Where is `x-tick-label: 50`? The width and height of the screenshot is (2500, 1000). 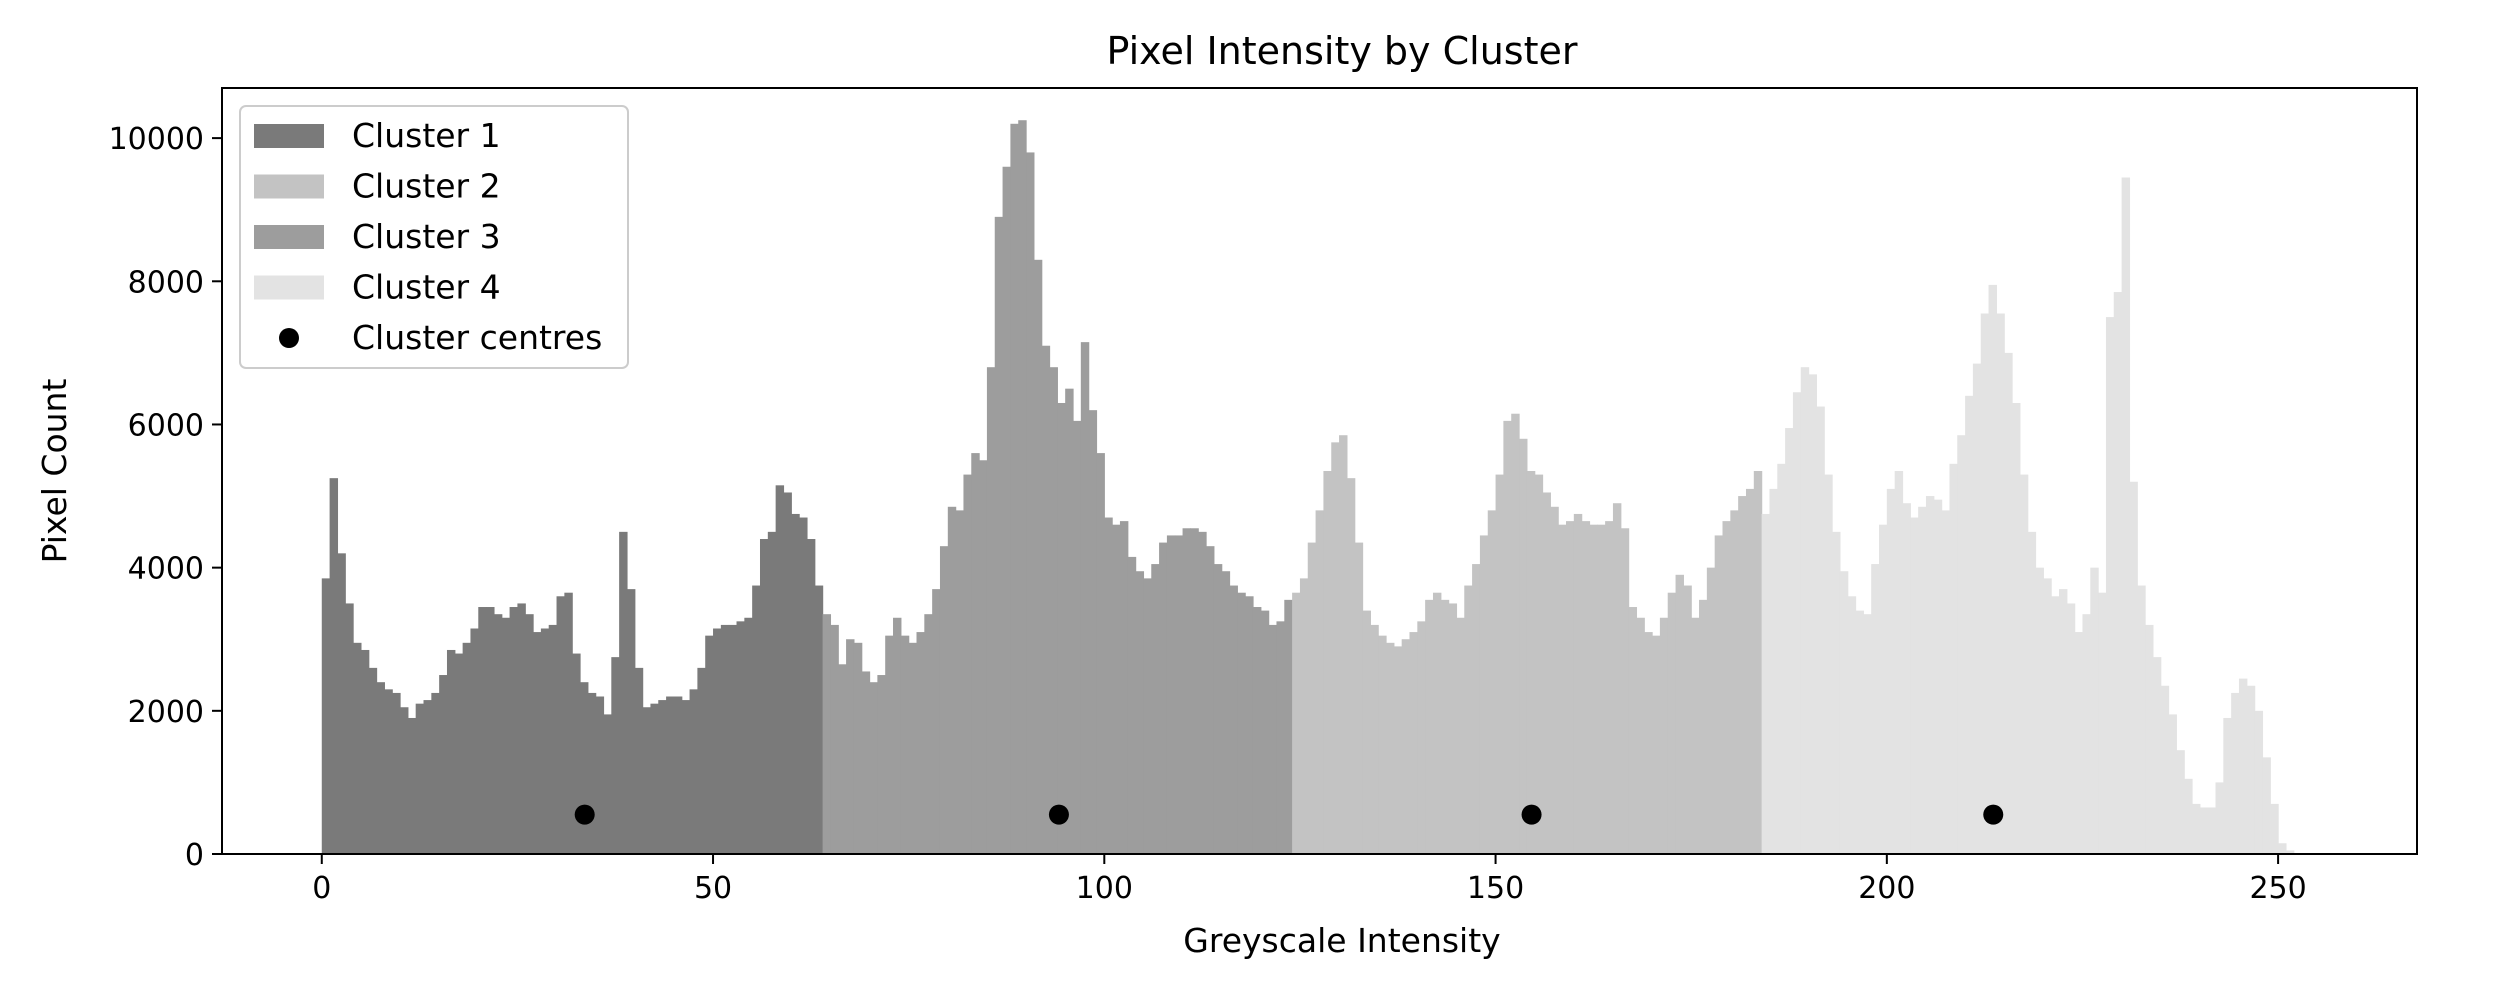 x-tick-label: 50 is located at coordinates (713, 888).